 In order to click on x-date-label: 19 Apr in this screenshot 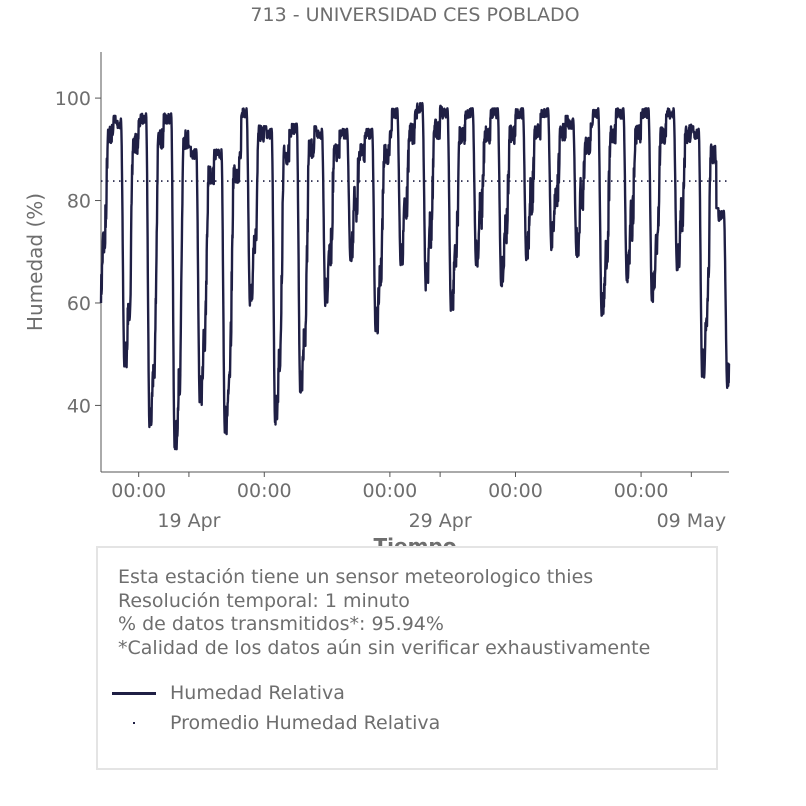, I will do `click(188, 521)`.